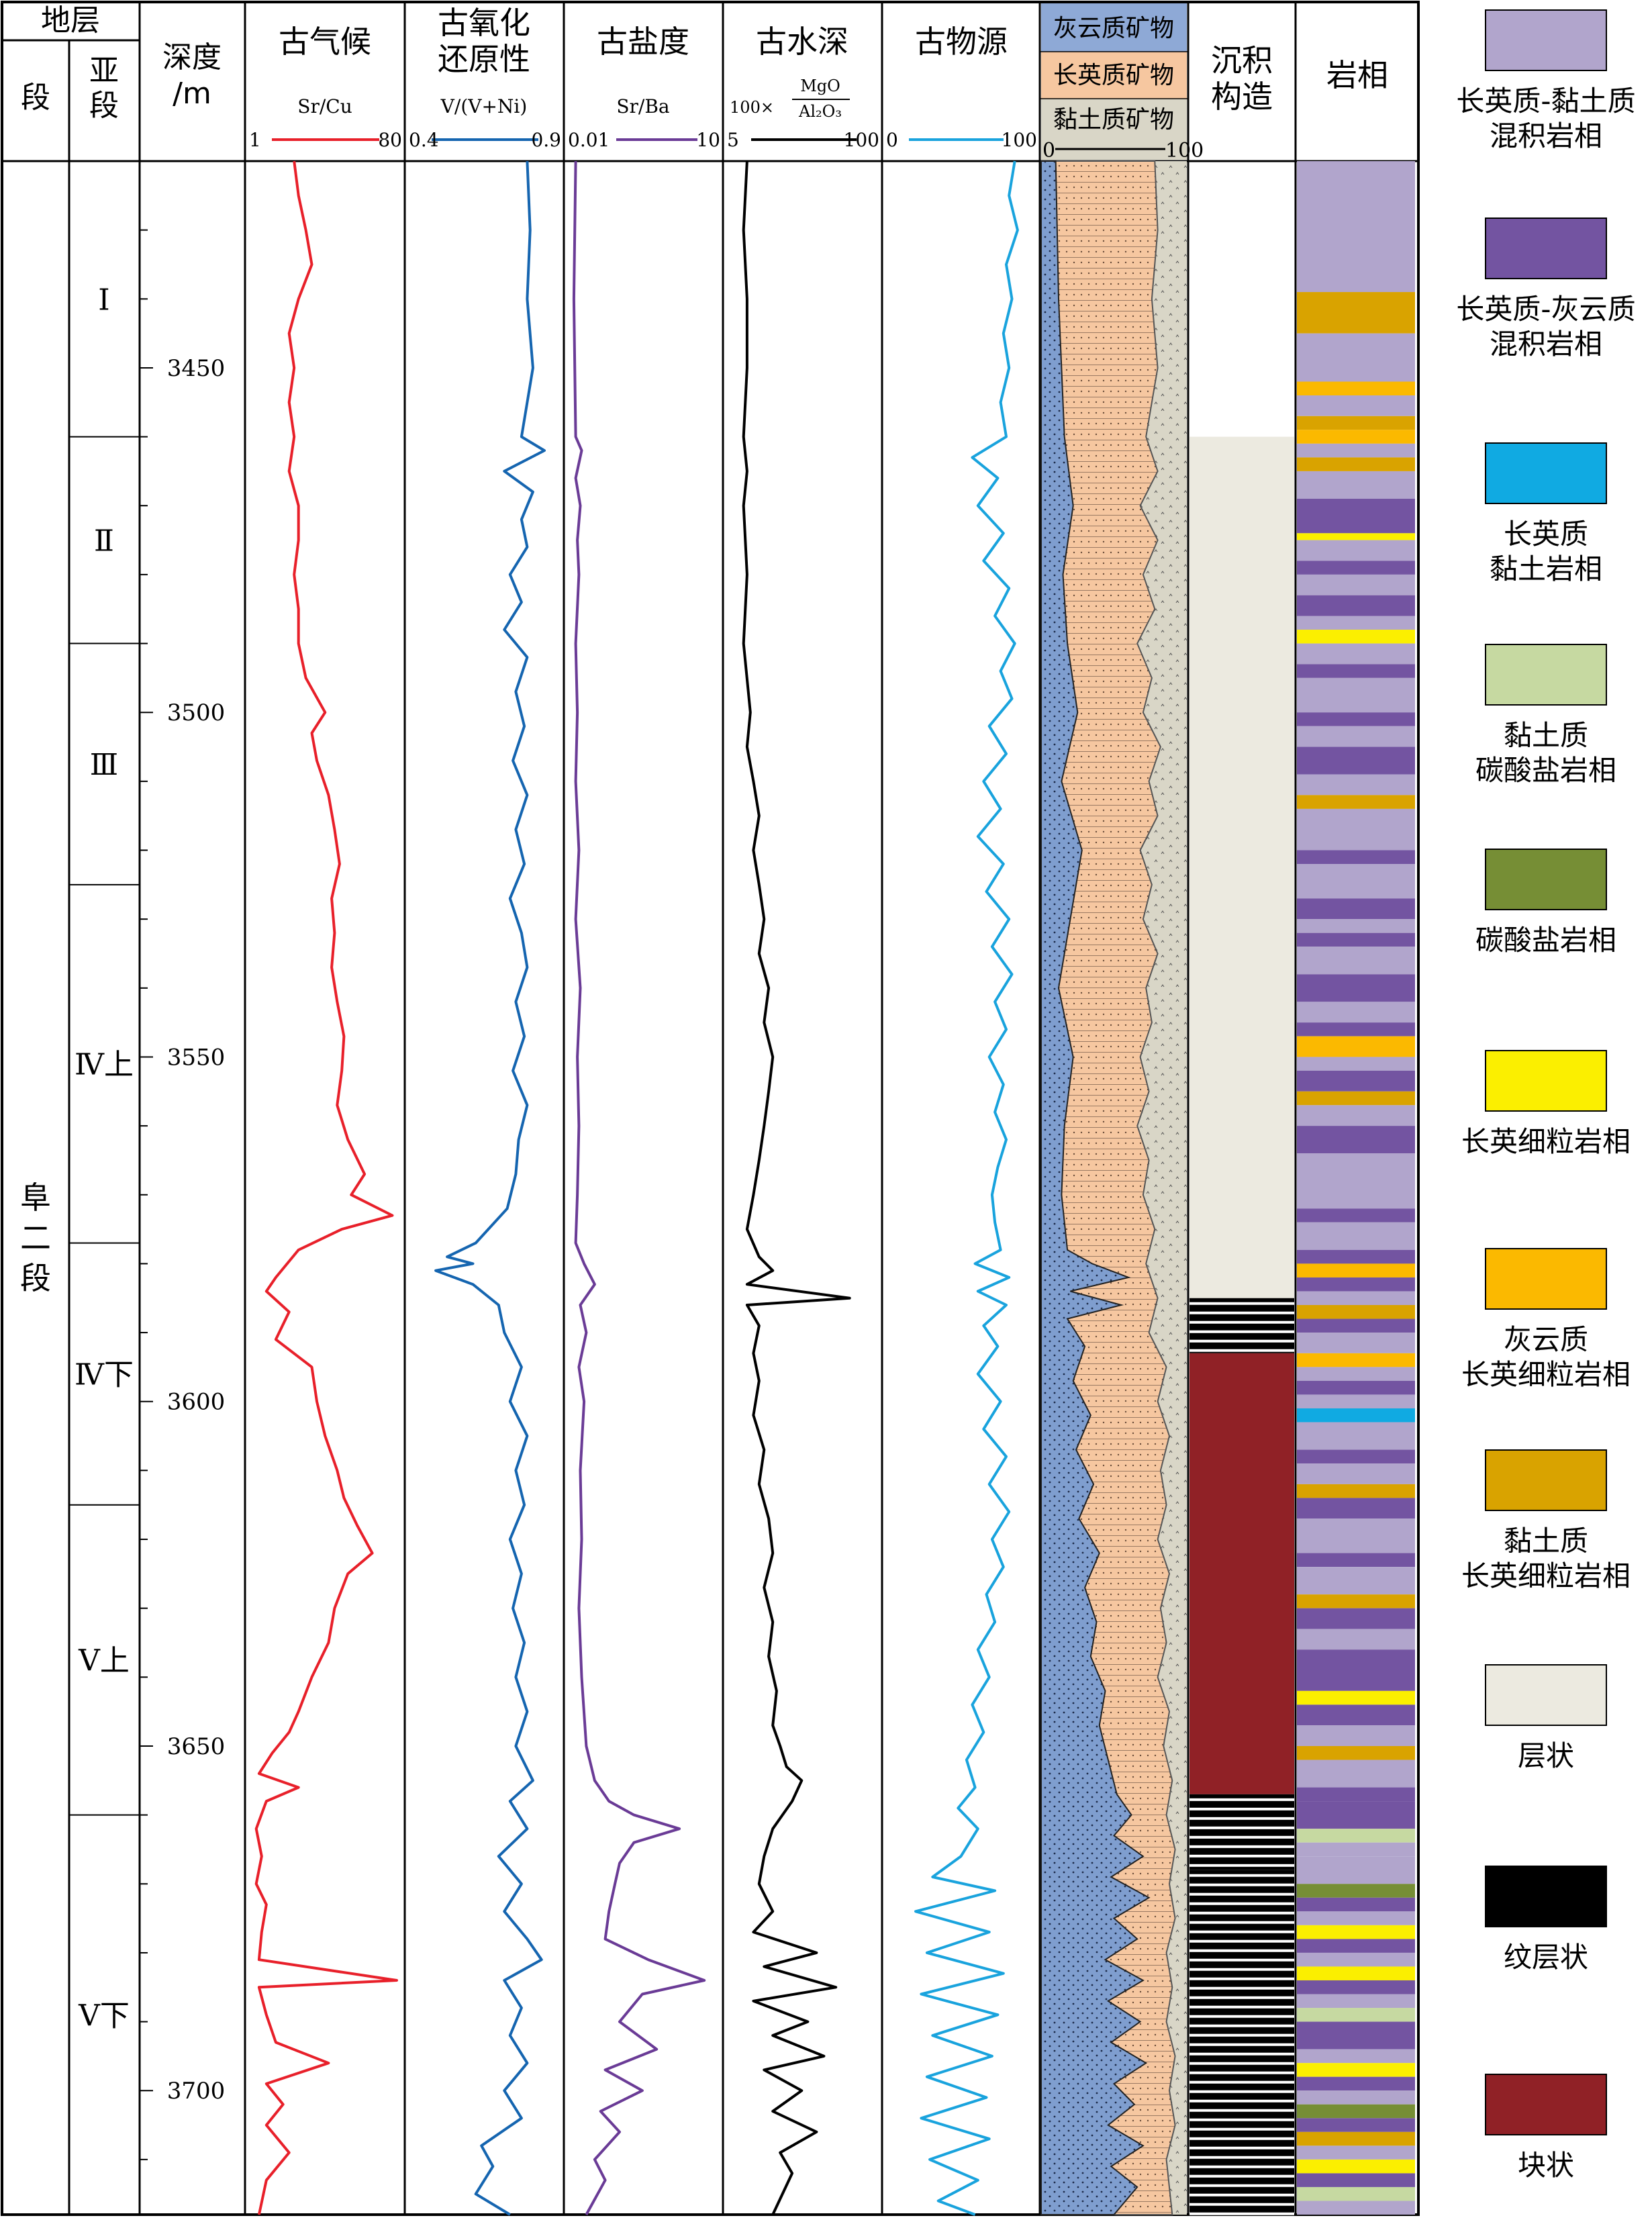 This screenshot has height=2218, width=1652. I want to click on legend-swatch-e, so click(1546, 879).